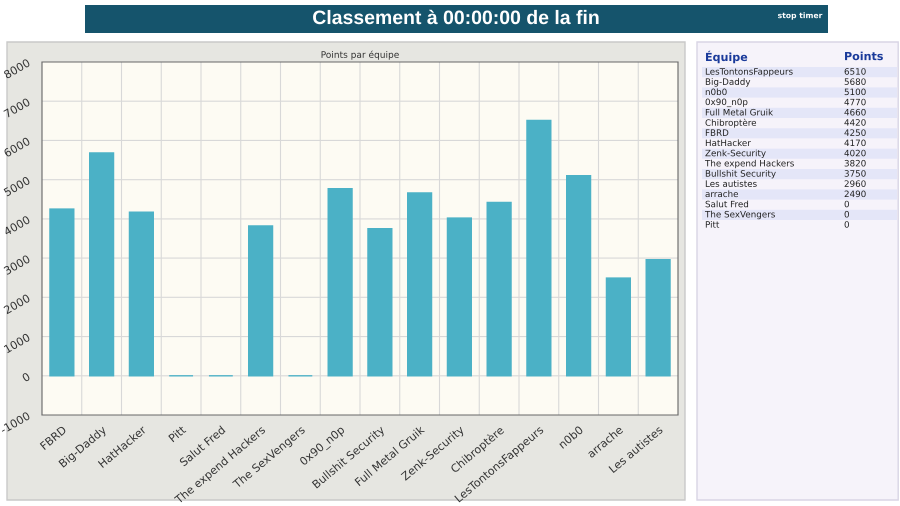 This screenshot has height=506, width=900. I want to click on text: The SexVengers, so click(739, 215).